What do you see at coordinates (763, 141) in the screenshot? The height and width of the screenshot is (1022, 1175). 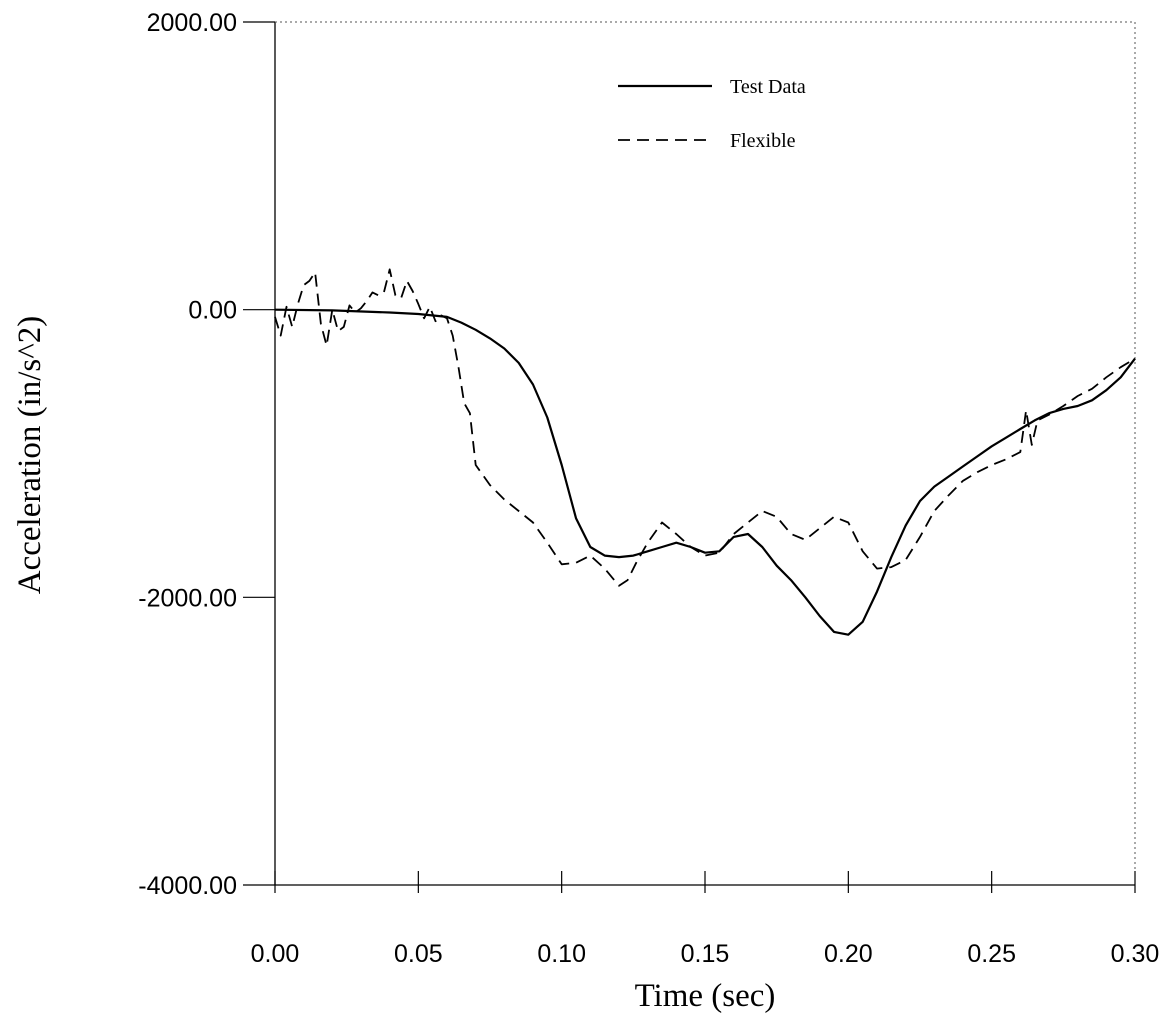 I see `legend-label: Flexible` at bounding box center [763, 141].